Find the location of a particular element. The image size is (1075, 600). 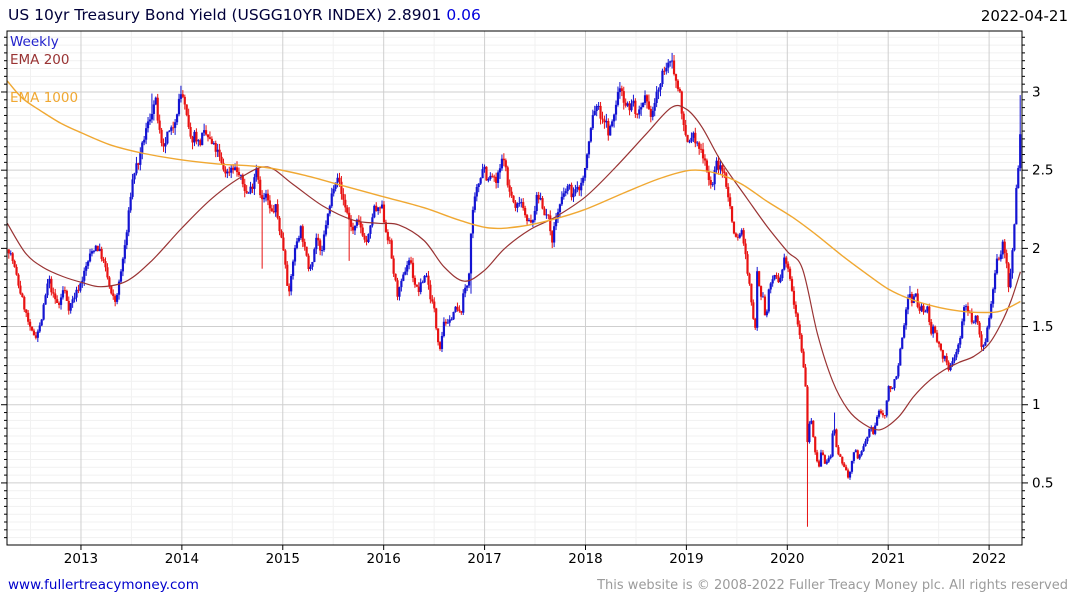

legend-weekly: Weekly is located at coordinates (34, 42).